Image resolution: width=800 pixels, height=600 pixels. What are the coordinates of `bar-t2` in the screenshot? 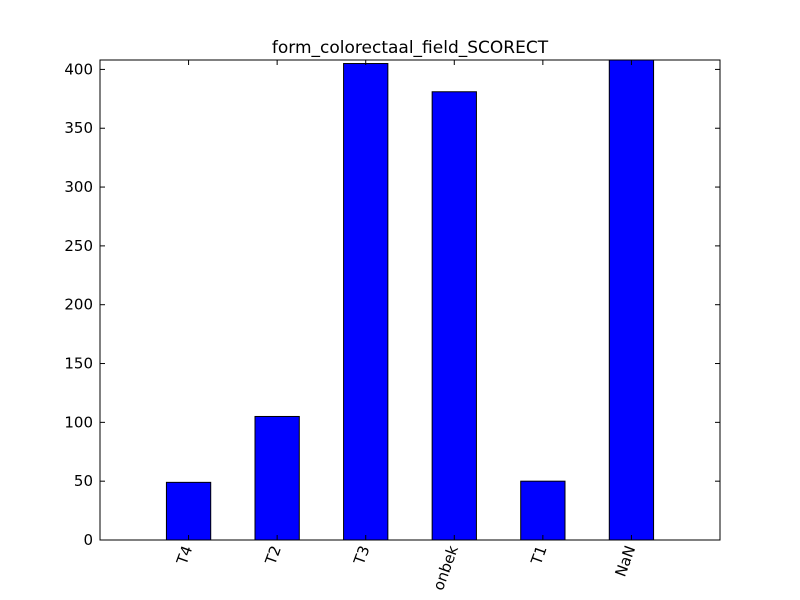 It's located at (277, 478).